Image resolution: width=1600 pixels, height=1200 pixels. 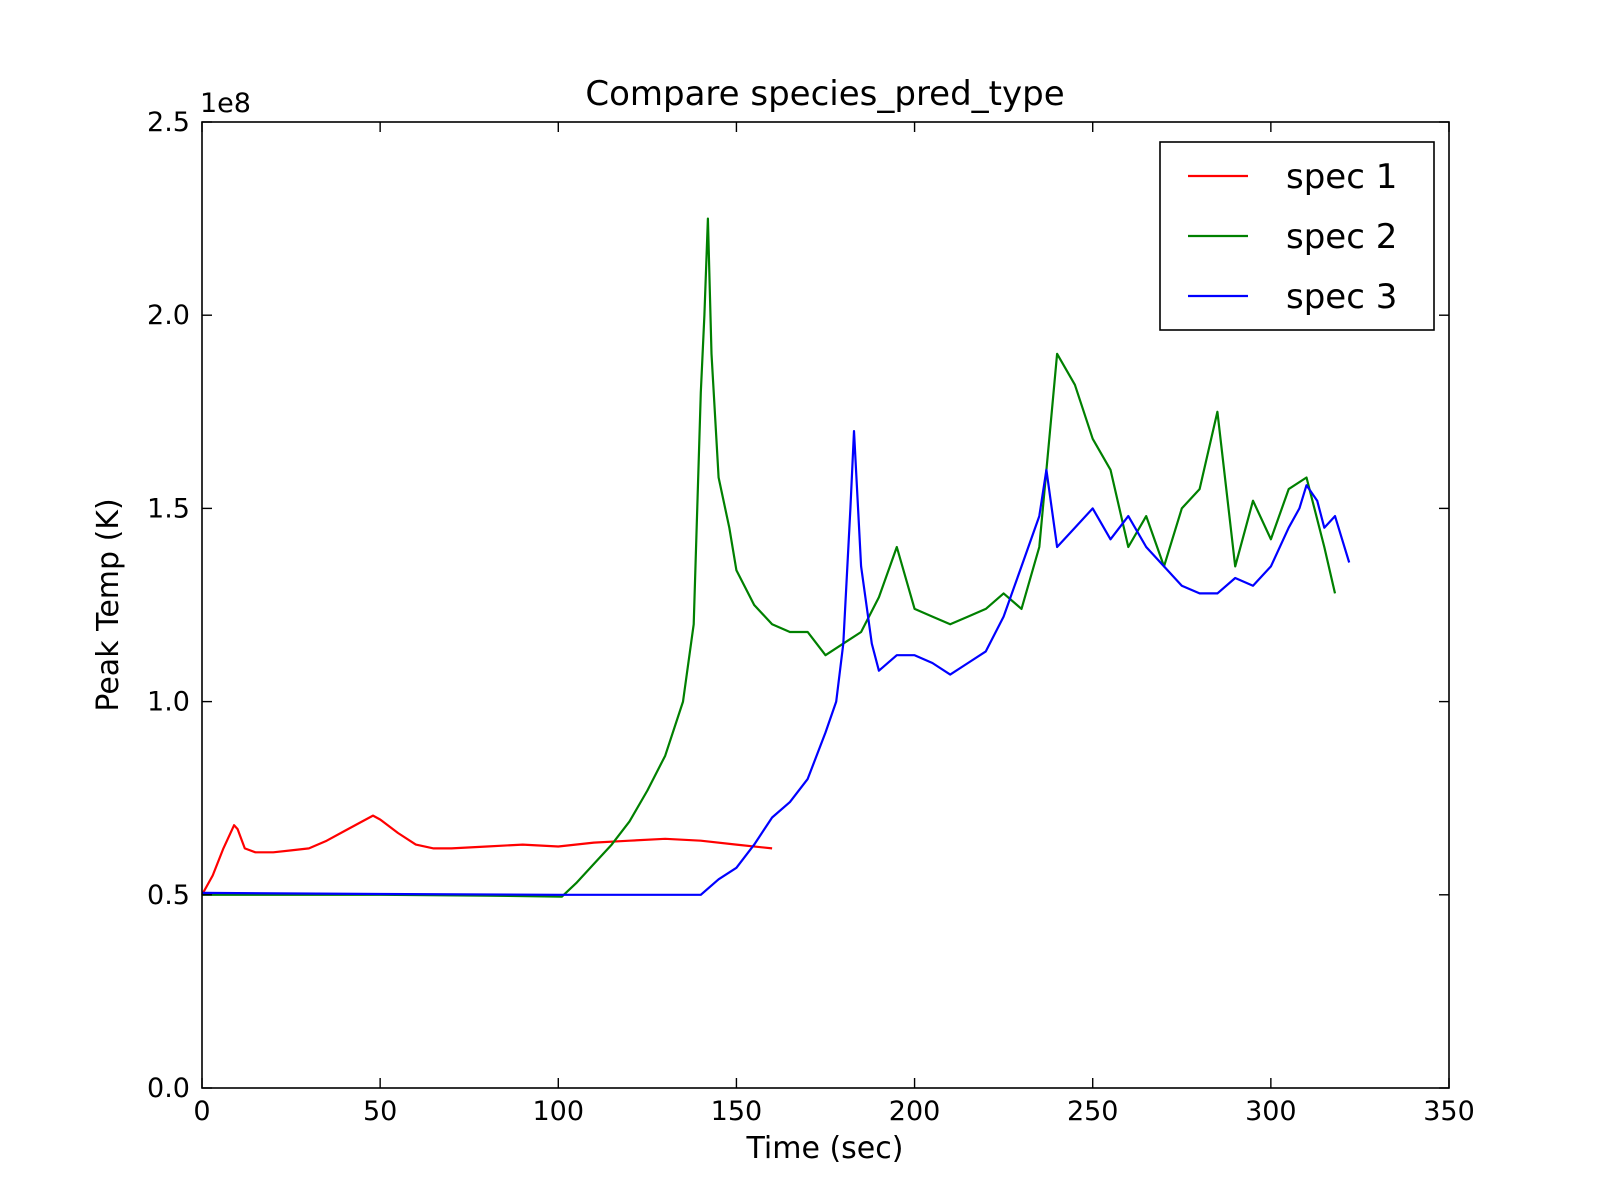 What do you see at coordinates (225, 103) in the screenshot?
I see `y-axis-multiplier: 1e8` at bounding box center [225, 103].